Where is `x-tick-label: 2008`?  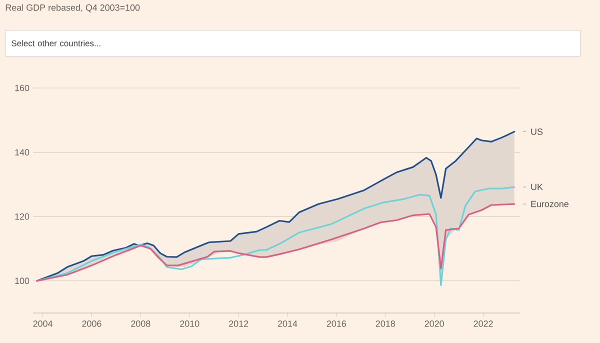
x-tick-label: 2008 is located at coordinates (140, 323).